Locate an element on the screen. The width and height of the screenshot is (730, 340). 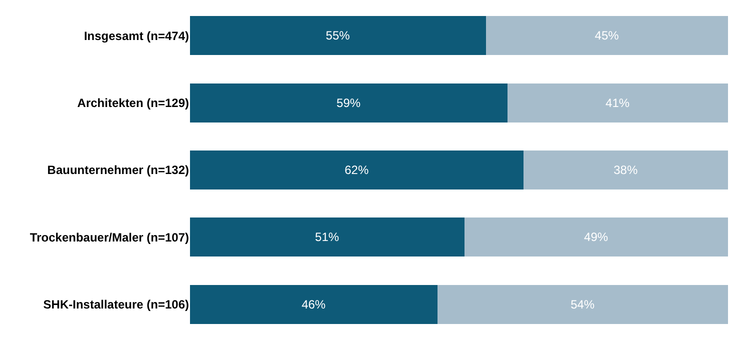
data-label: 55% is located at coordinates (338, 35).